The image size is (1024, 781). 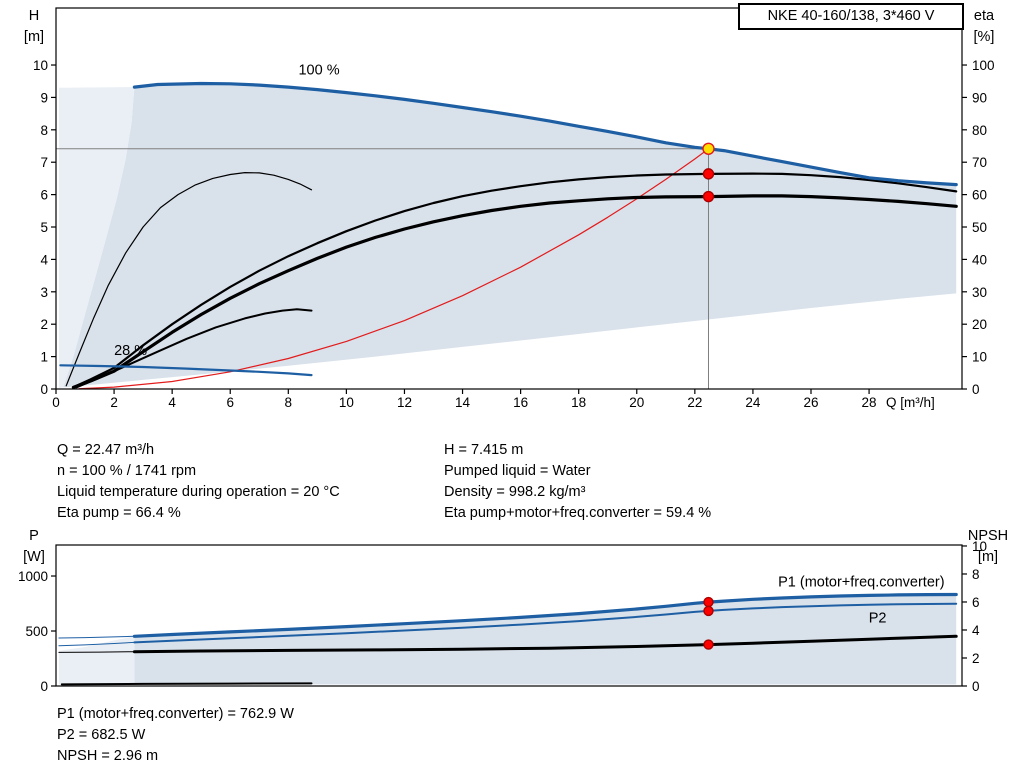 What do you see at coordinates (545, 623) in the screenshot?
I see `p2-curve` at bounding box center [545, 623].